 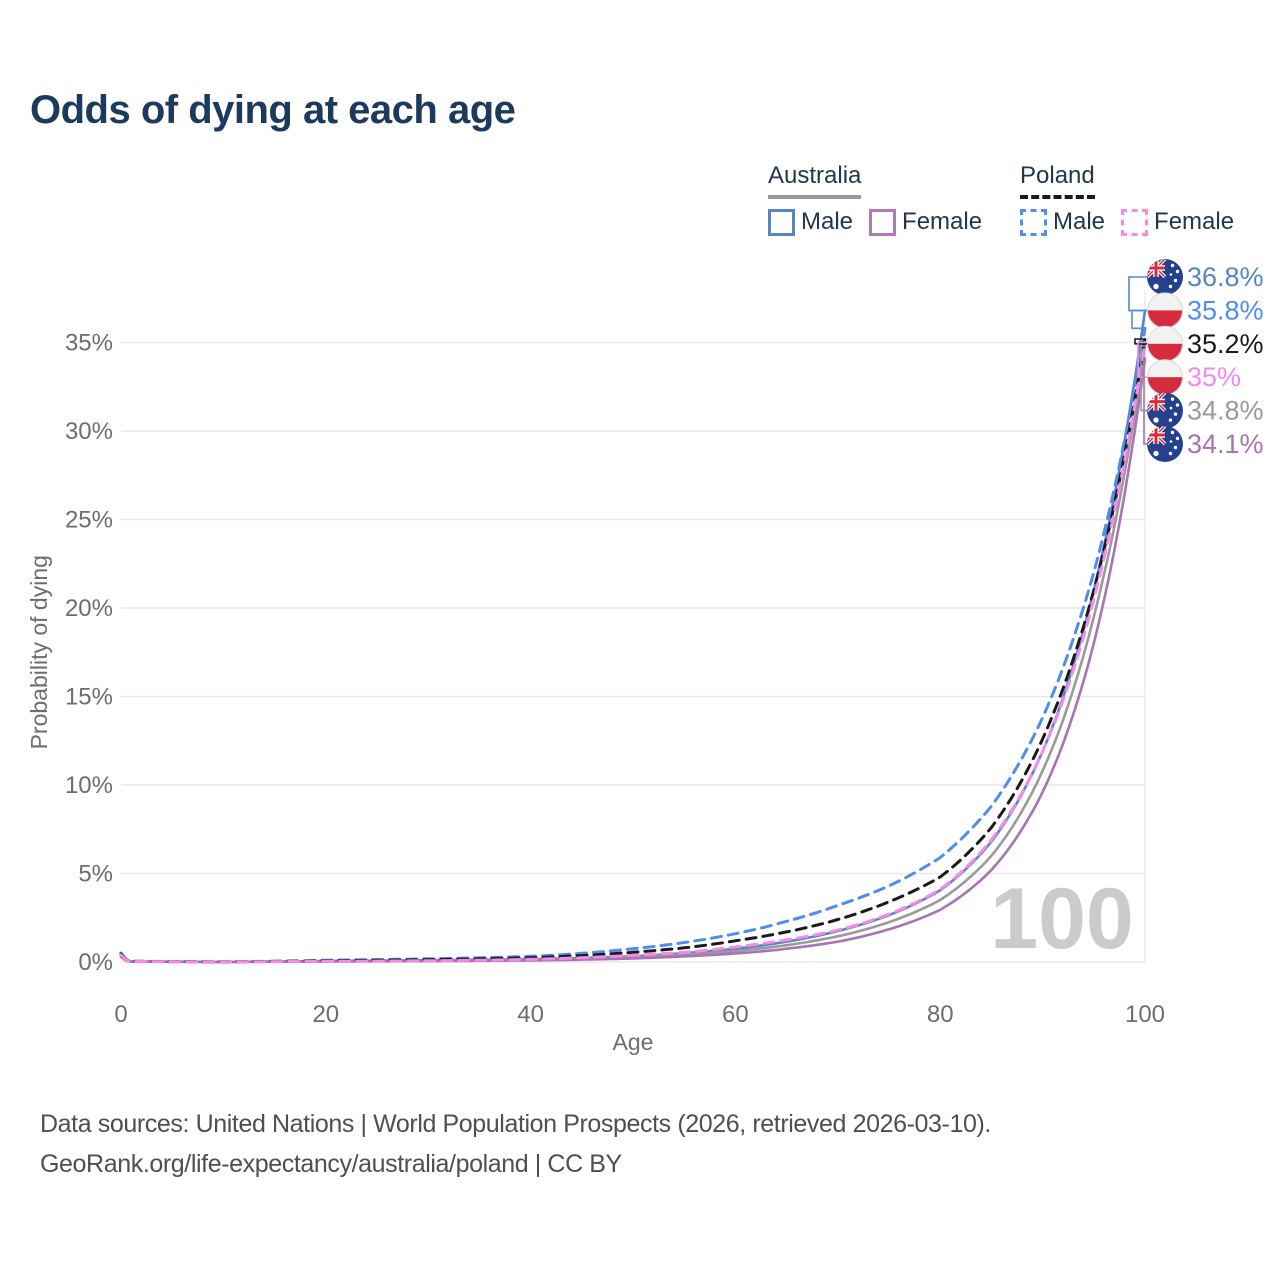 I want to click on x-tick-label: 60, so click(x=735, y=1014).